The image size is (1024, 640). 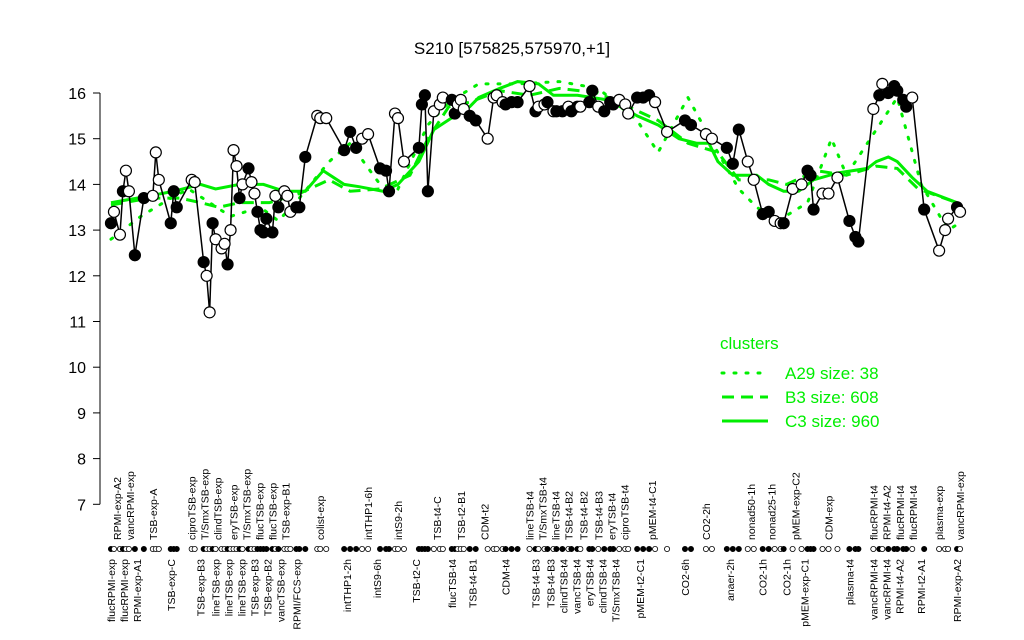 What do you see at coordinates (887, 512) in the screenshot?
I see `sample-label-top: RPMI-t4-A2` at bounding box center [887, 512].